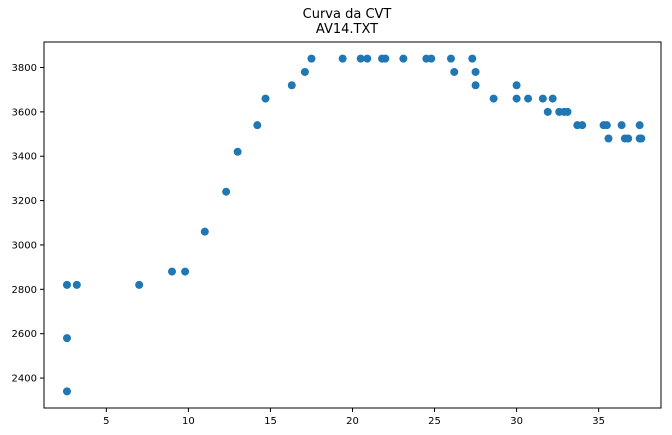  Describe the element at coordinates (24, 290) in the screenshot. I see `y-tick-label: 2800` at that location.